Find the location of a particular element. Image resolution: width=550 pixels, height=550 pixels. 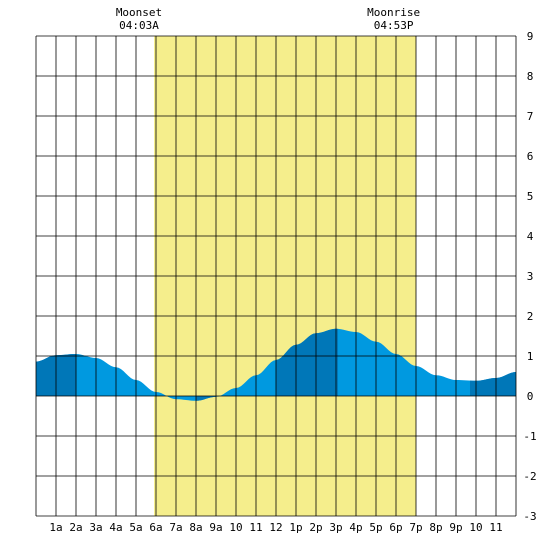

x-tick-label: 3a is located at coordinates (95, 527).